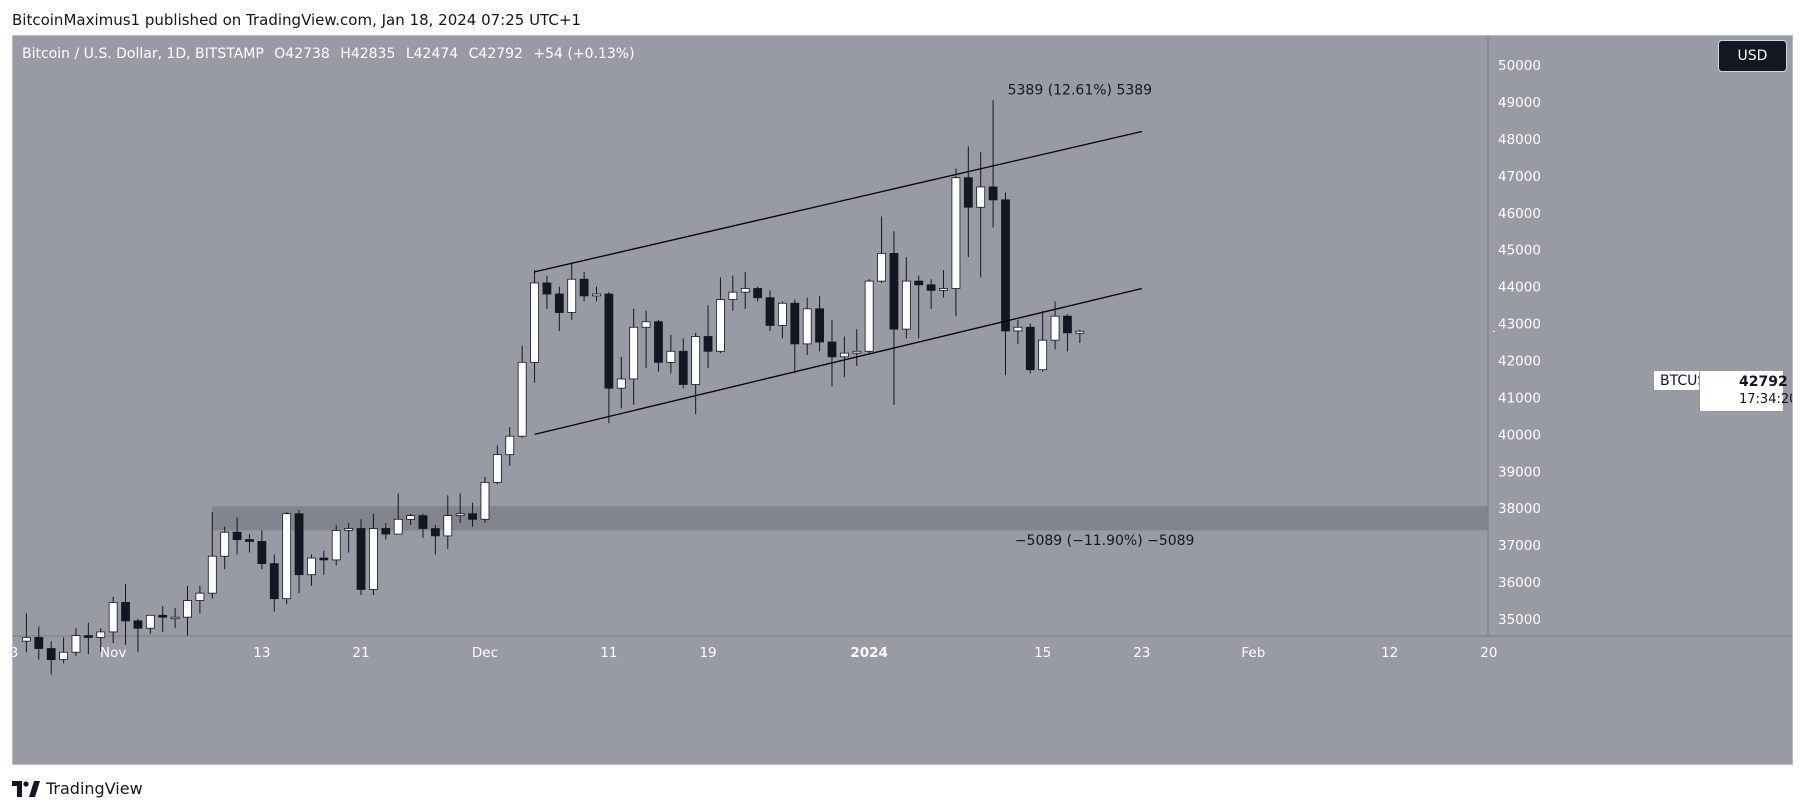  Describe the element at coordinates (77, 788) in the screenshot. I see `footer-brand: TradingView` at that location.